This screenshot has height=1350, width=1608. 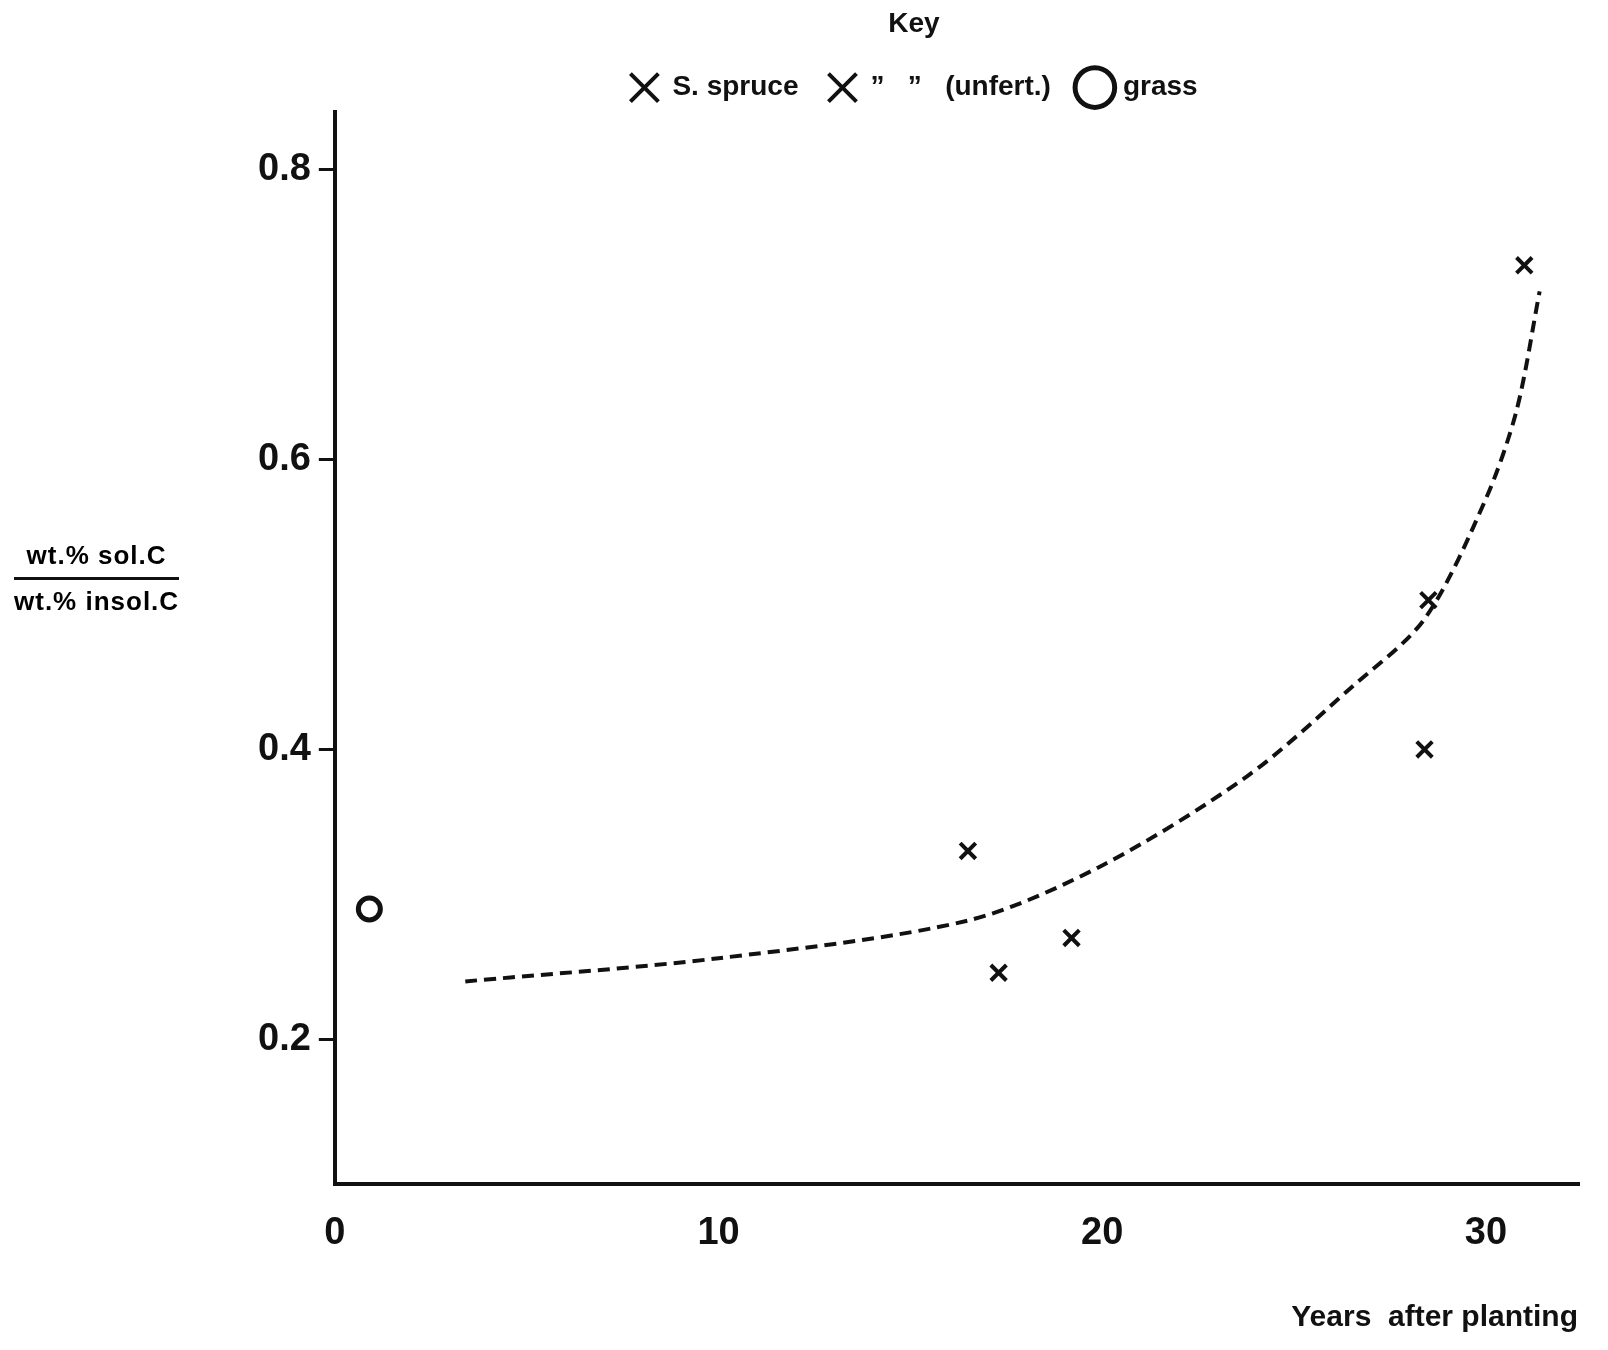 I want to click on legend-label: ” ” (unfert.), so click(x=960, y=86).